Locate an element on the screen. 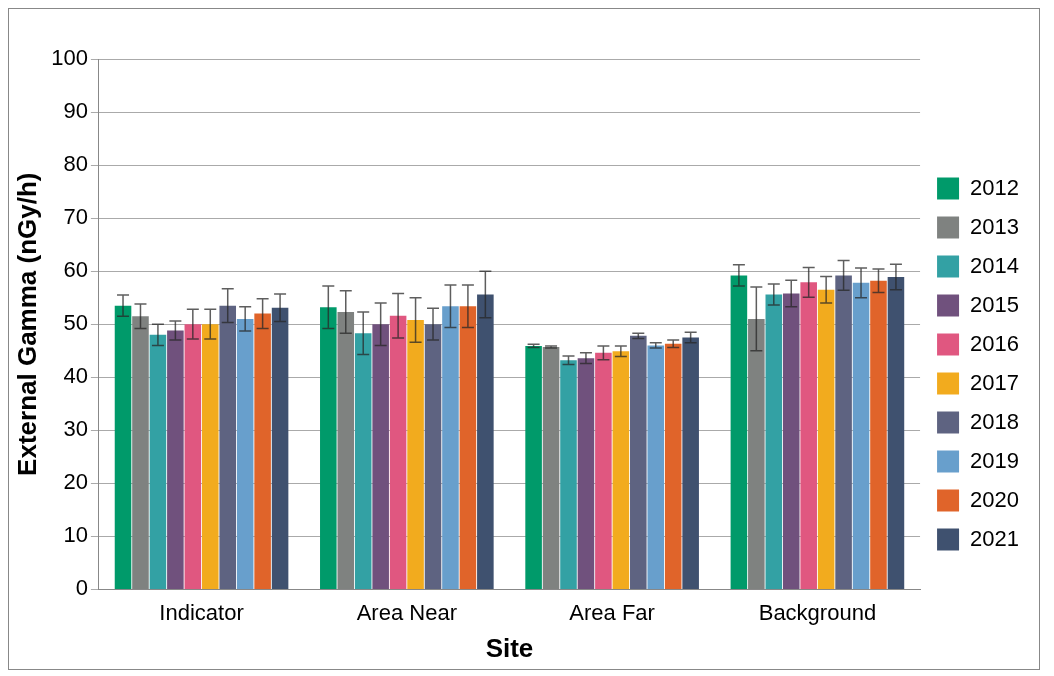 The height and width of the screenshot is (676, 1054). legend-label: 2017 is located at coordinates (995, 382).